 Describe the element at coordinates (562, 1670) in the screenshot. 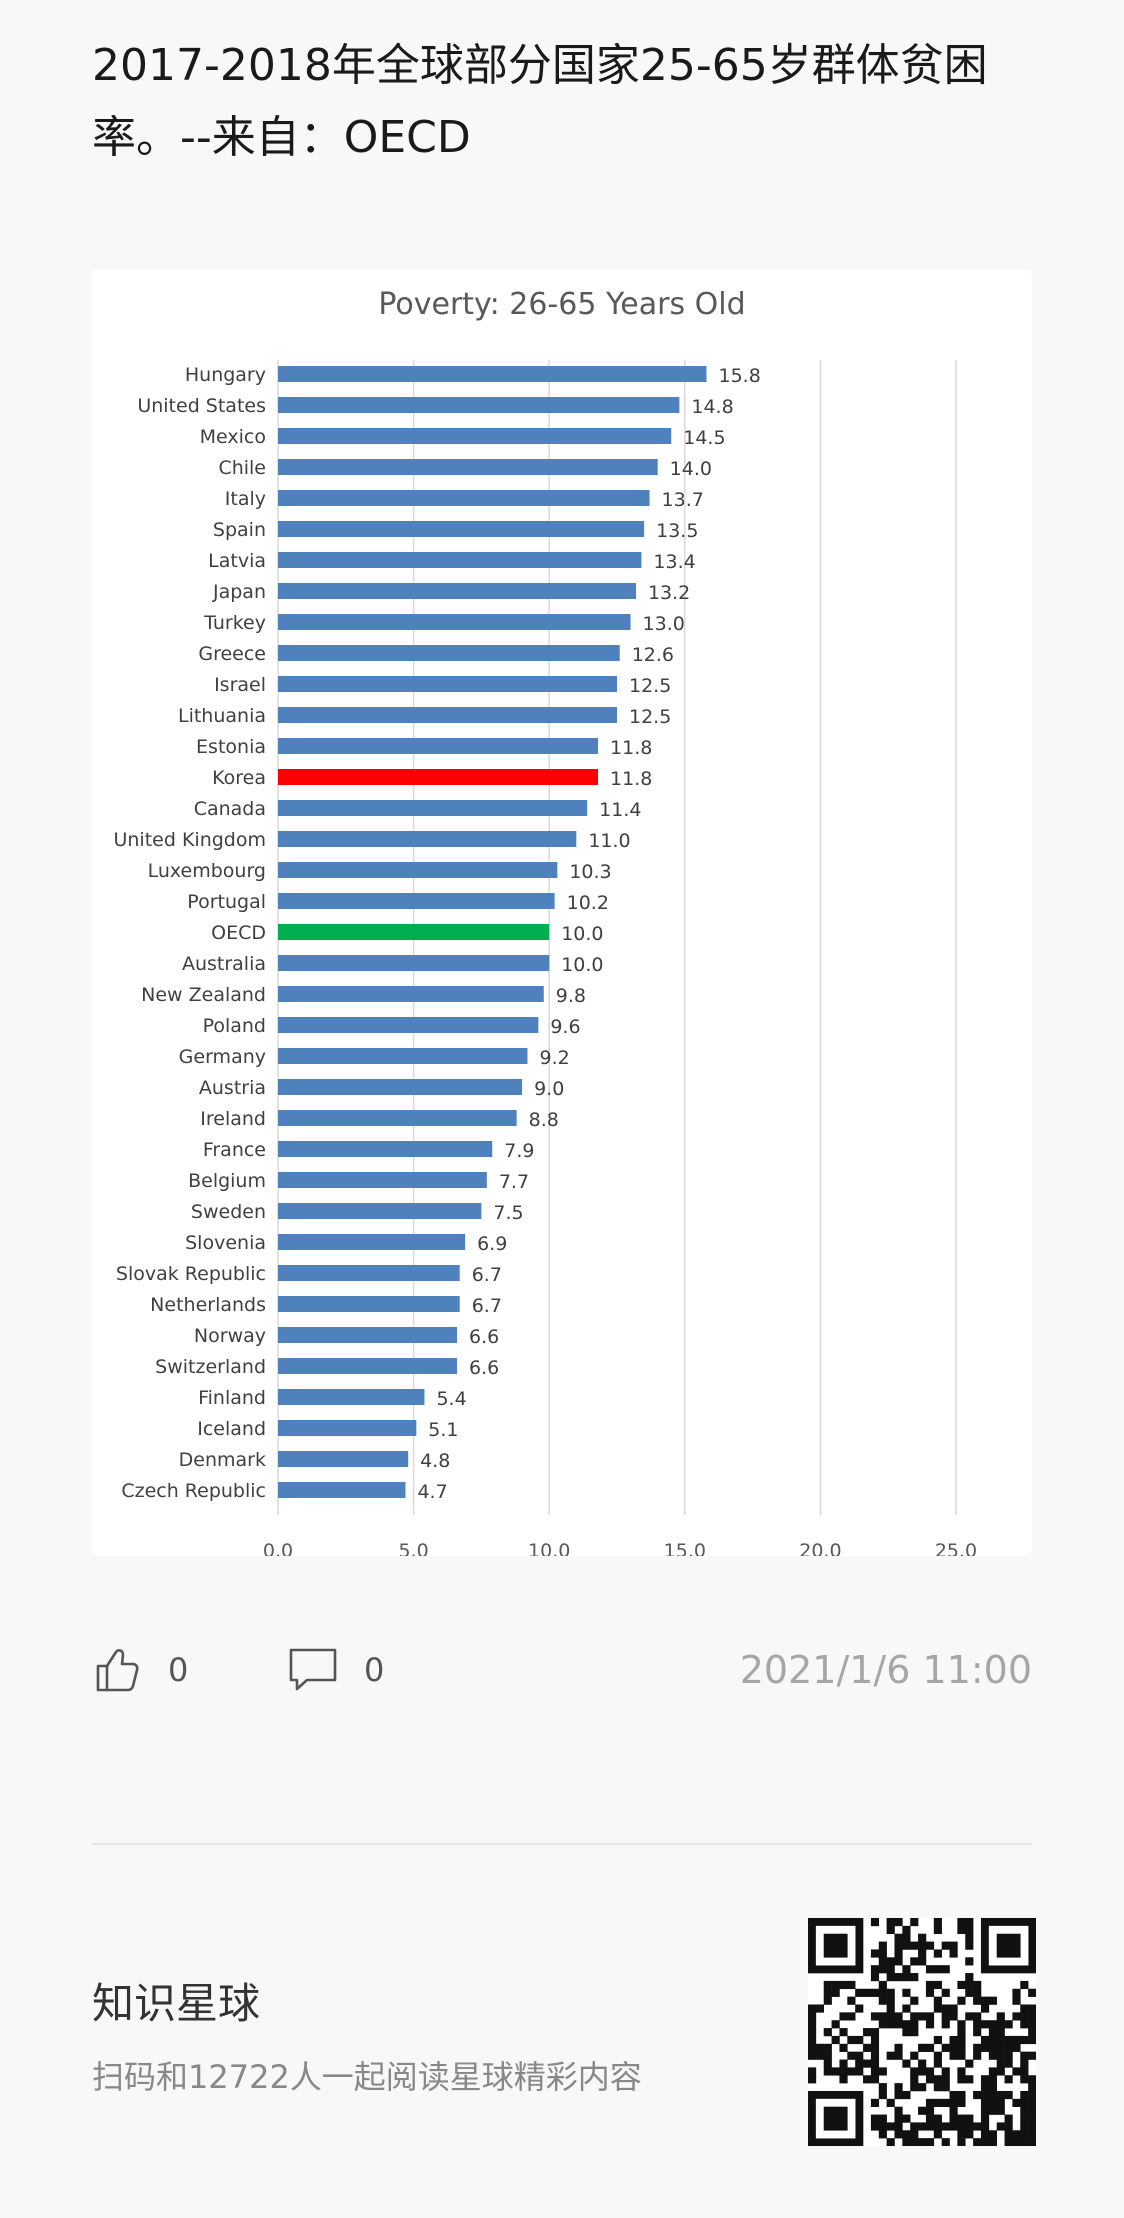

I see `action-bar: 0 0 2021/1/6 11:00` at that location.